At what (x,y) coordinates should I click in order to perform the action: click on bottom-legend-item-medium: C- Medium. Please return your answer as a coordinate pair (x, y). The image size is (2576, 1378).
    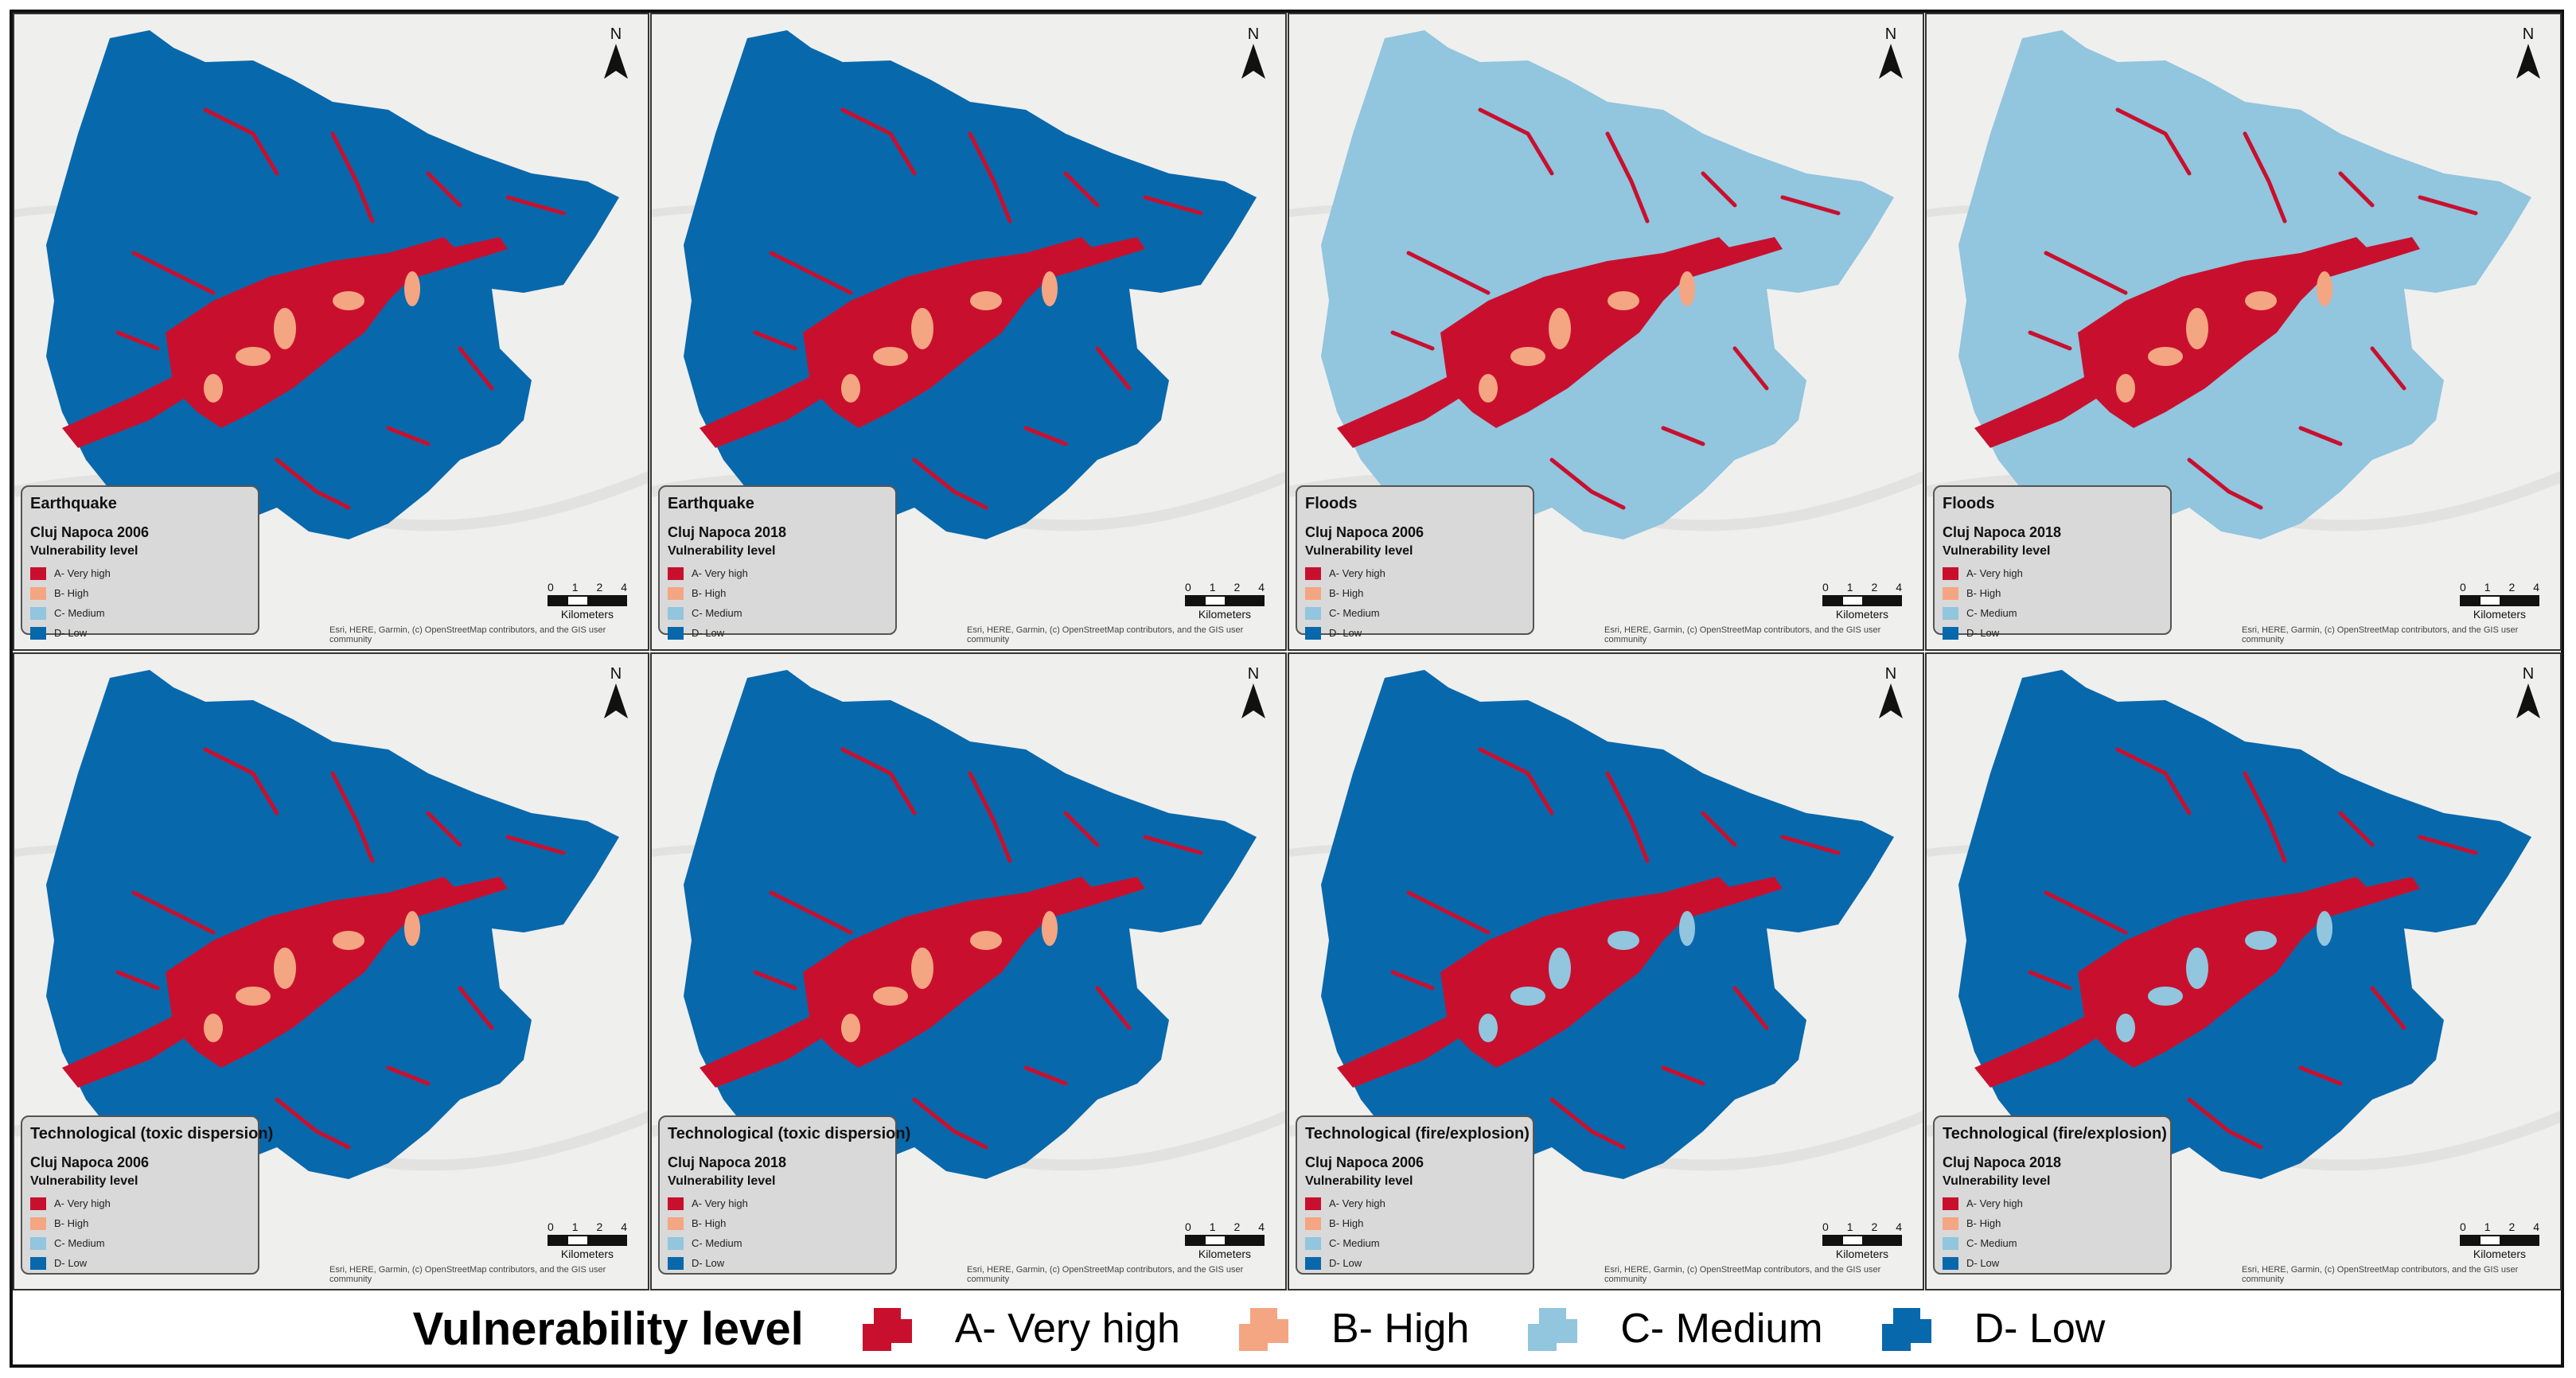
    Looking at the image, I should click on (1674, 1329).